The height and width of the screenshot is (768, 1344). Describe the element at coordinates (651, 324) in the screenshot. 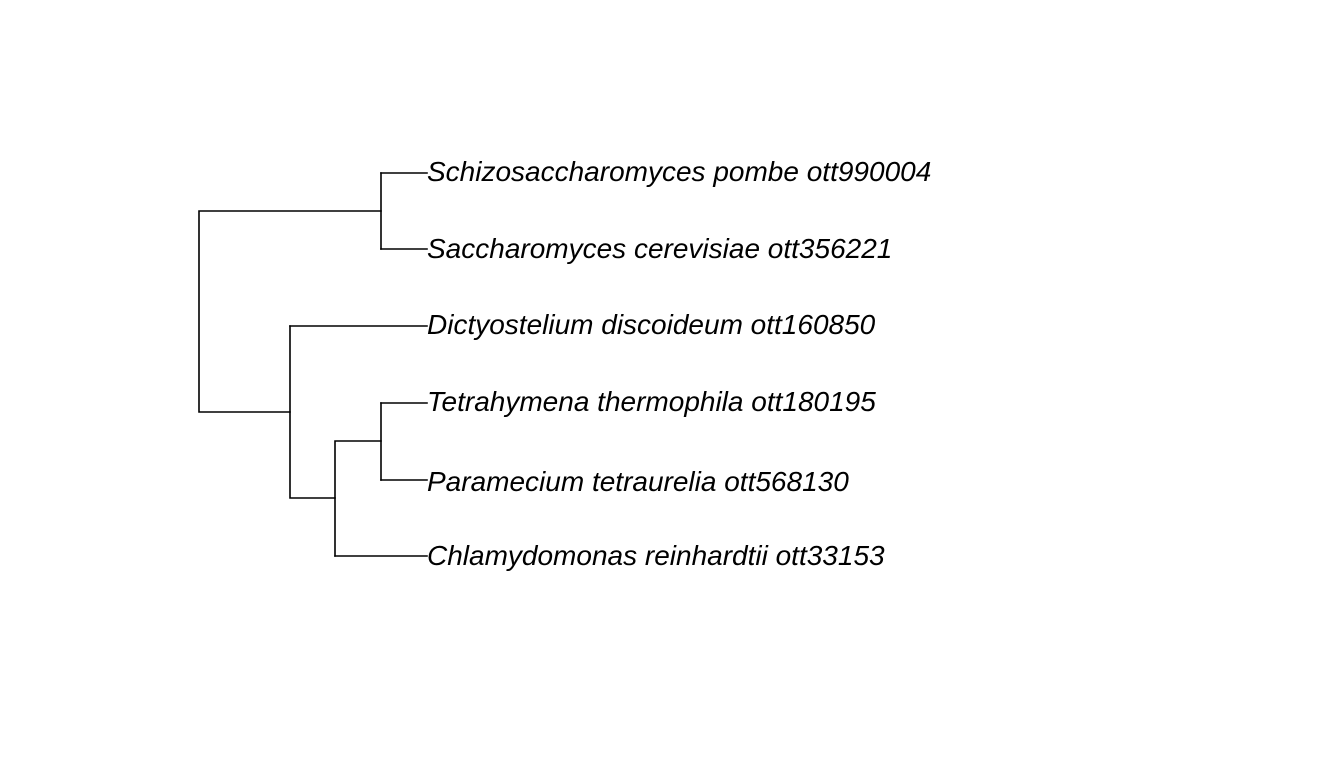

I see `tip-label-dictyostelium: Dictyostelium discoideum ott160850` at that location.